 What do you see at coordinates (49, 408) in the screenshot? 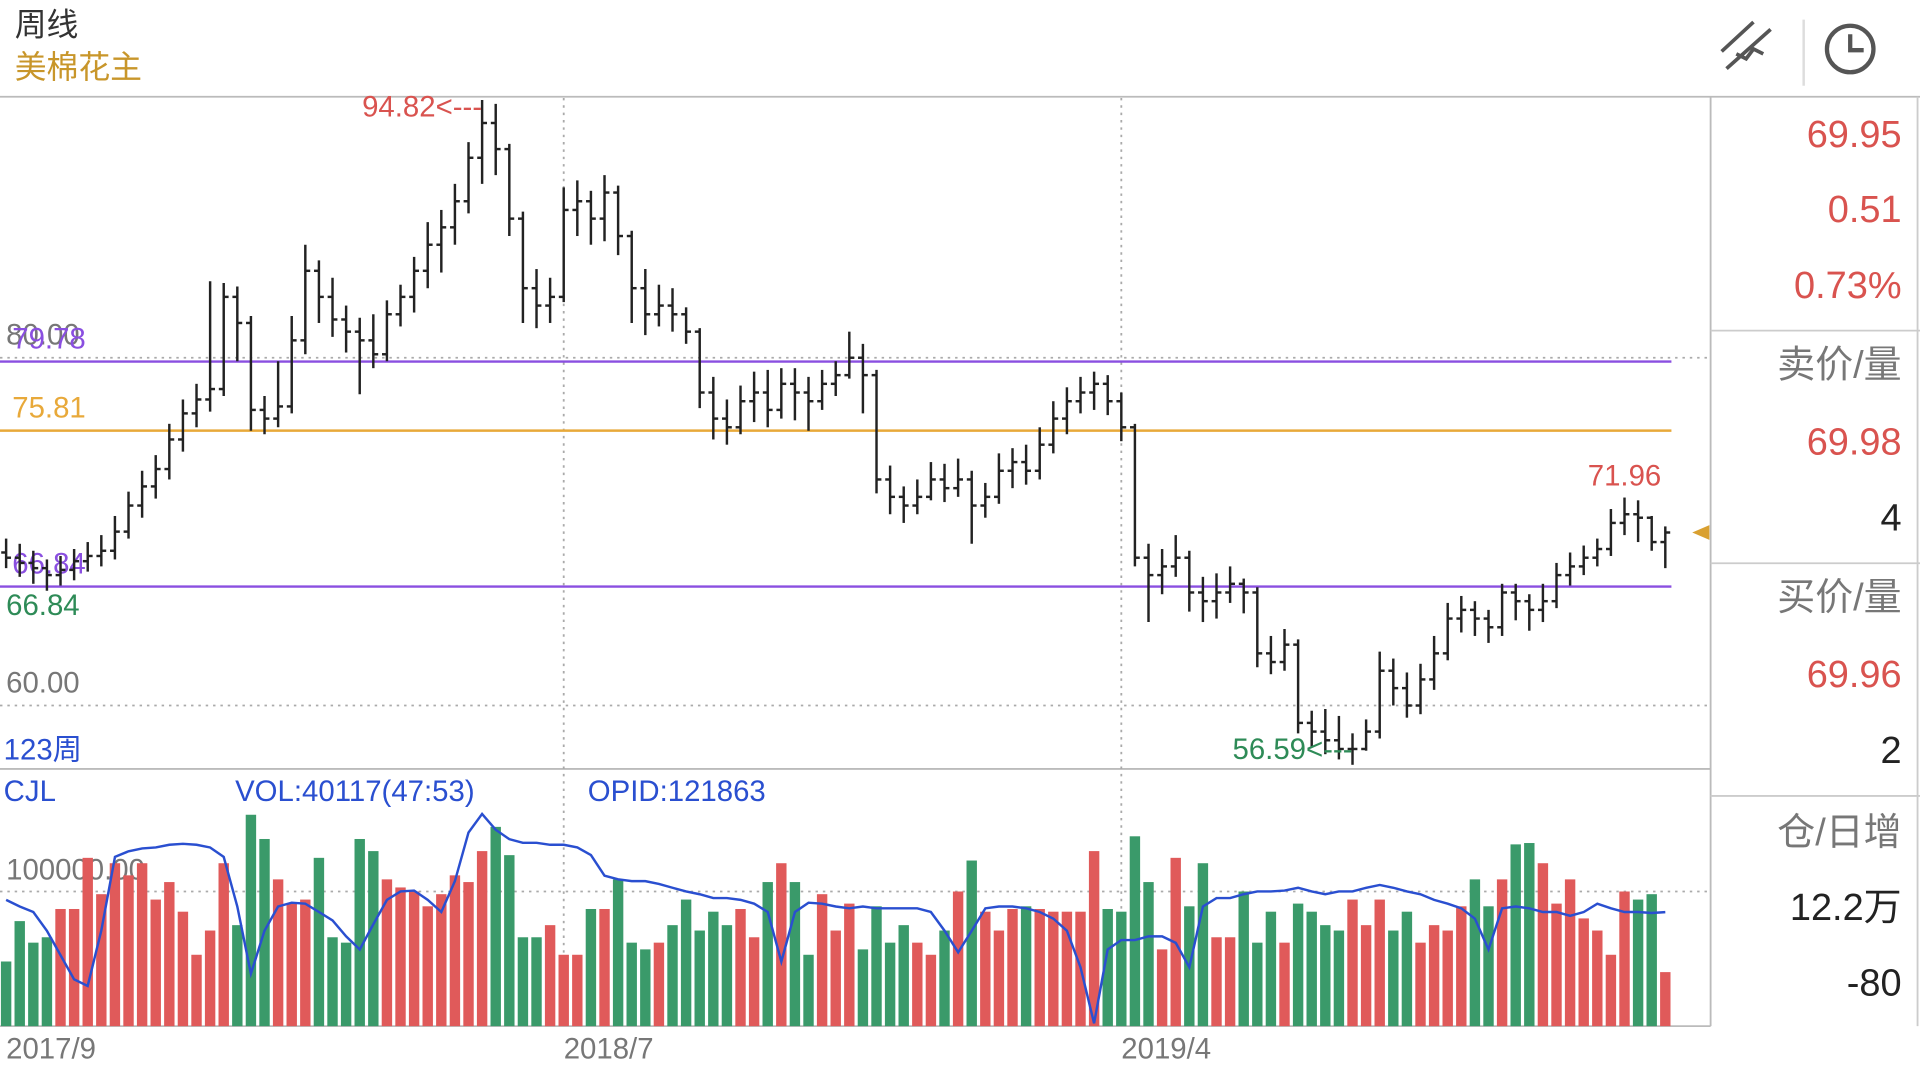
I see `level-label: 75.81` at bounding box center [49, 408].